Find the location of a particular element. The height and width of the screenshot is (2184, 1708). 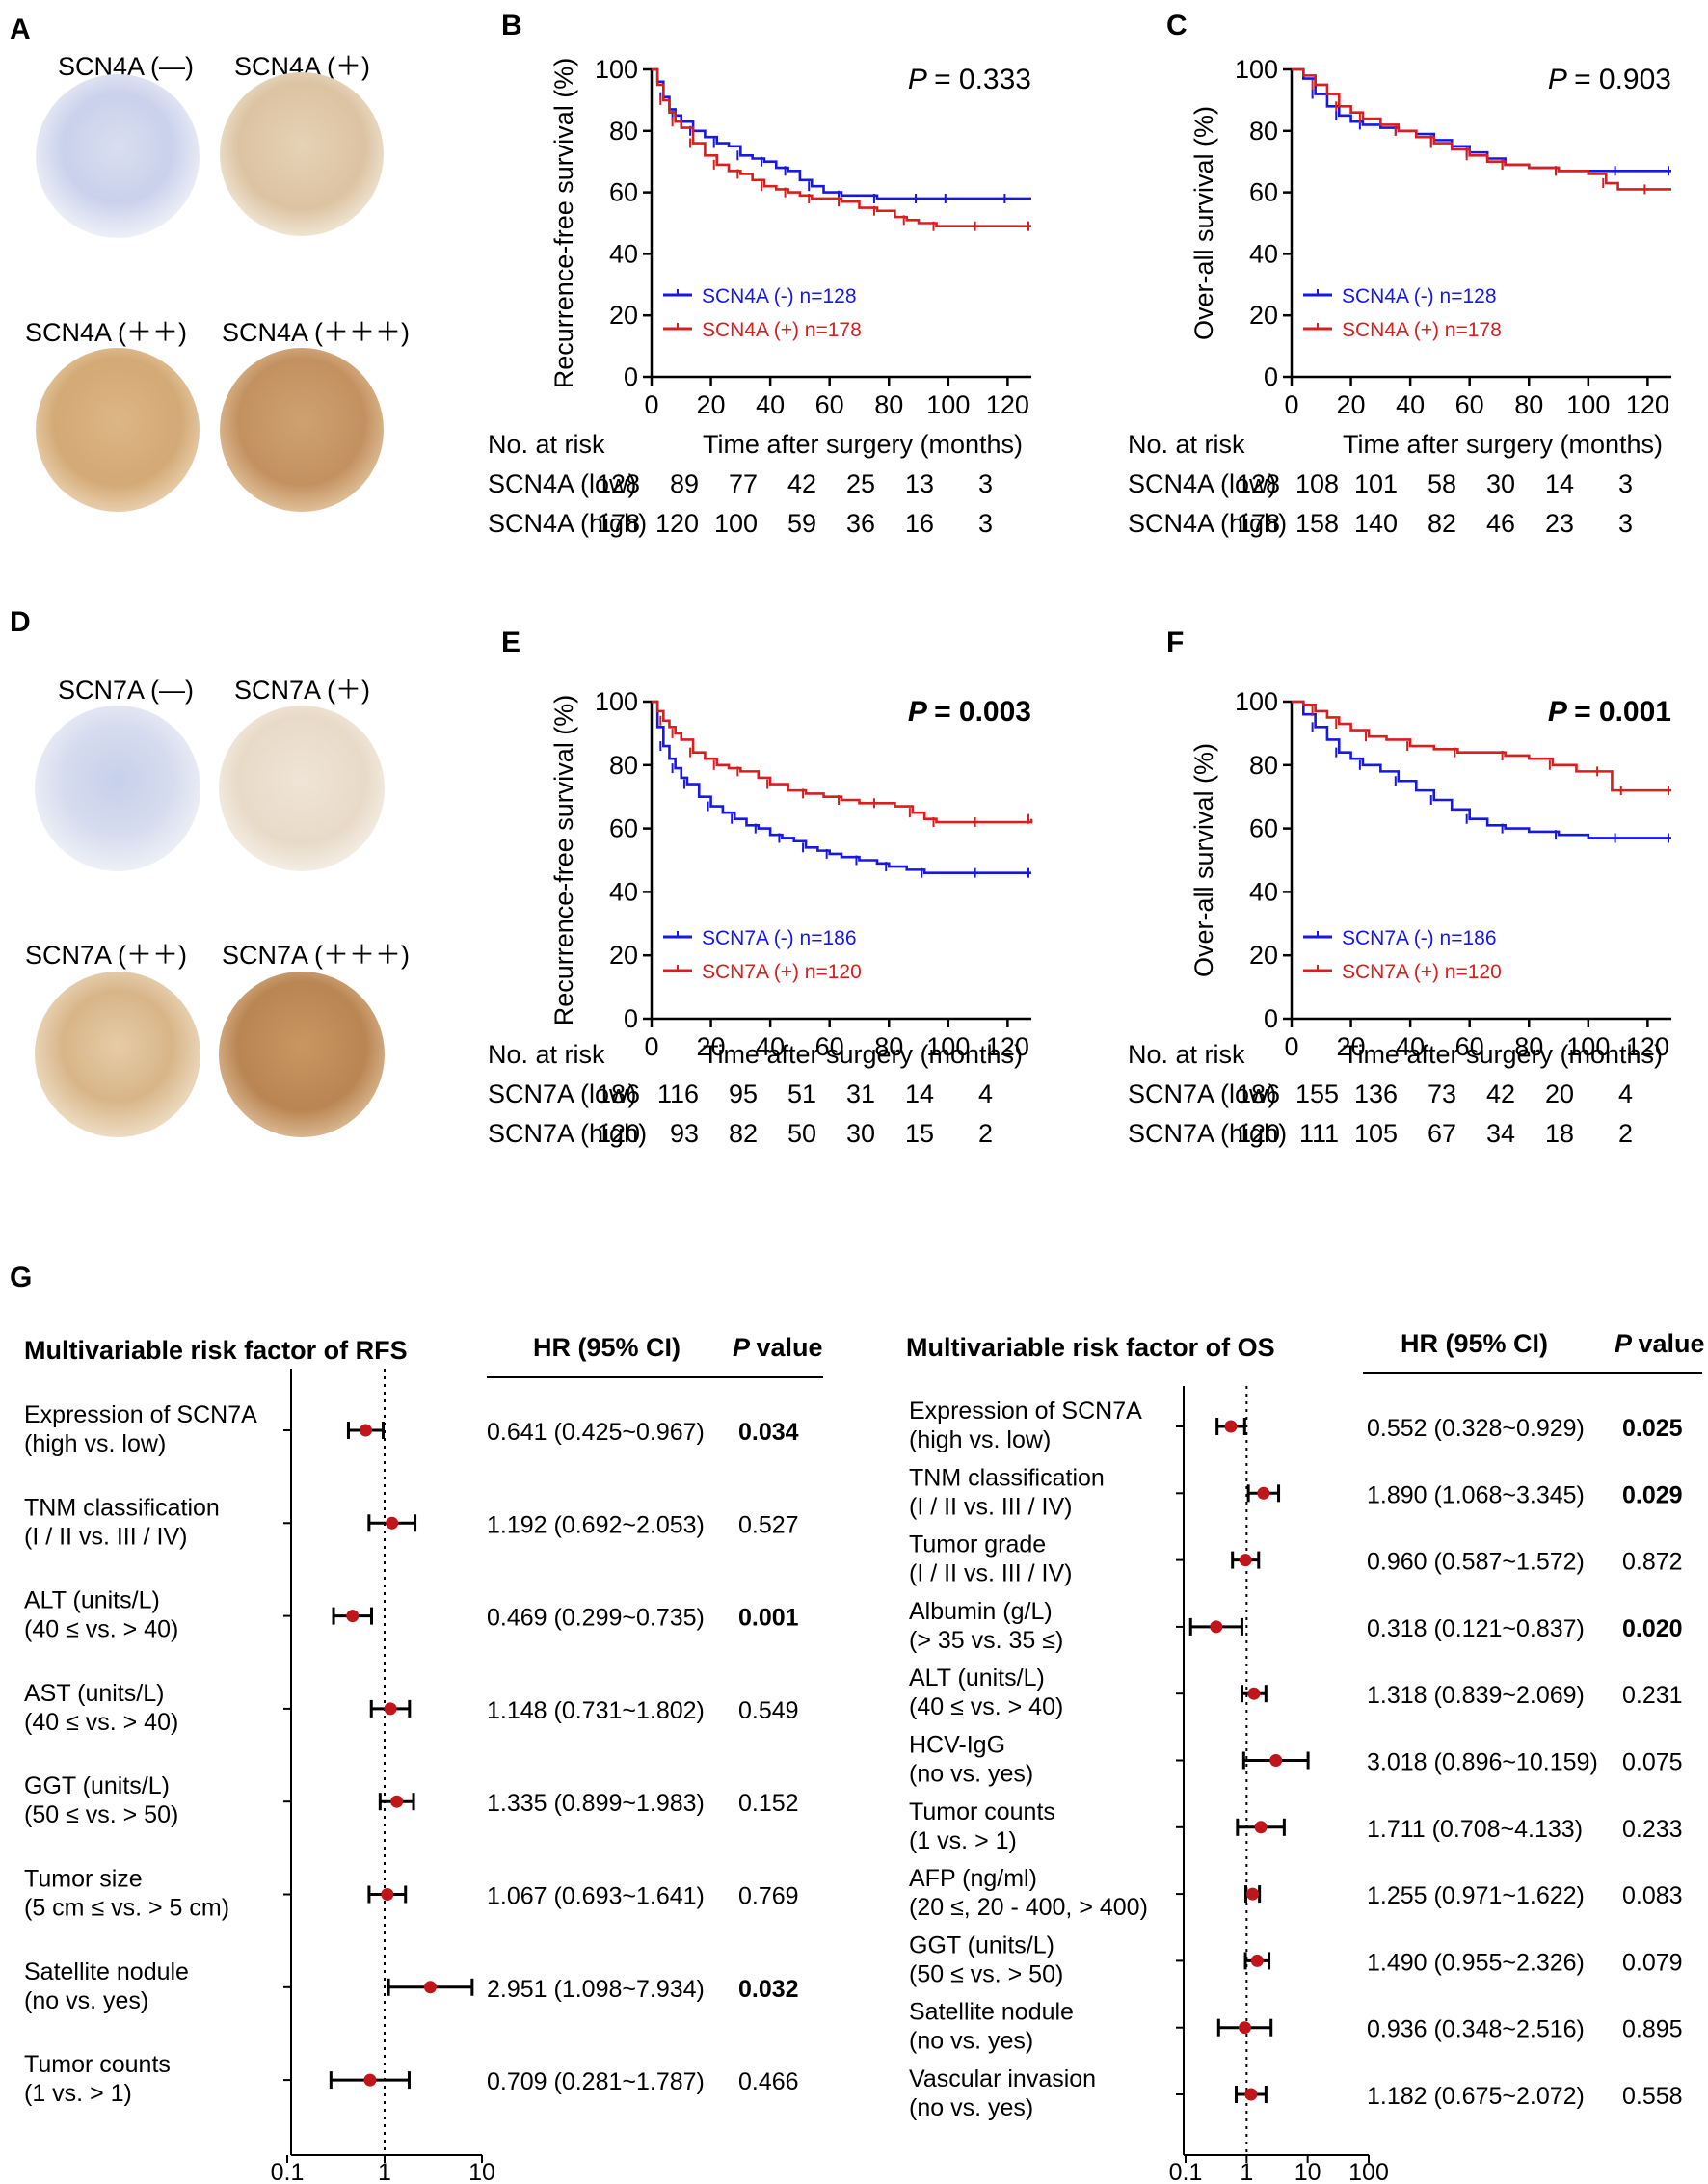

km-curve-blue is located at coordinates (1481, 770).